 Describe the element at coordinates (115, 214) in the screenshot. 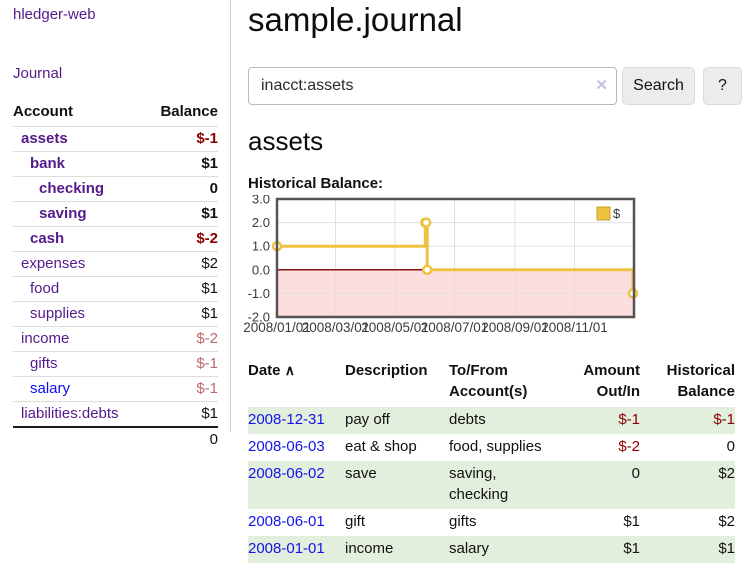

I see `account-row: saving $1` at that location.